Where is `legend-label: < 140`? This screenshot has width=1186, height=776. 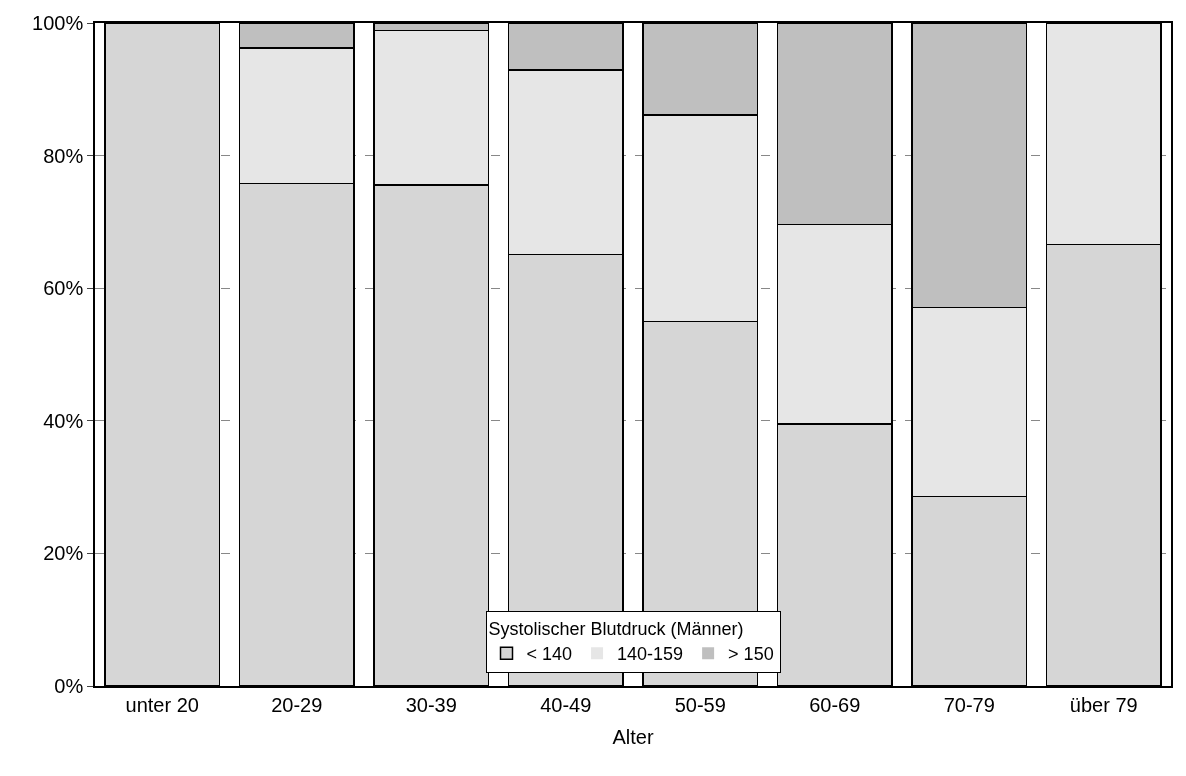
legend-label: < 140 is located at coordinates (549, 654).